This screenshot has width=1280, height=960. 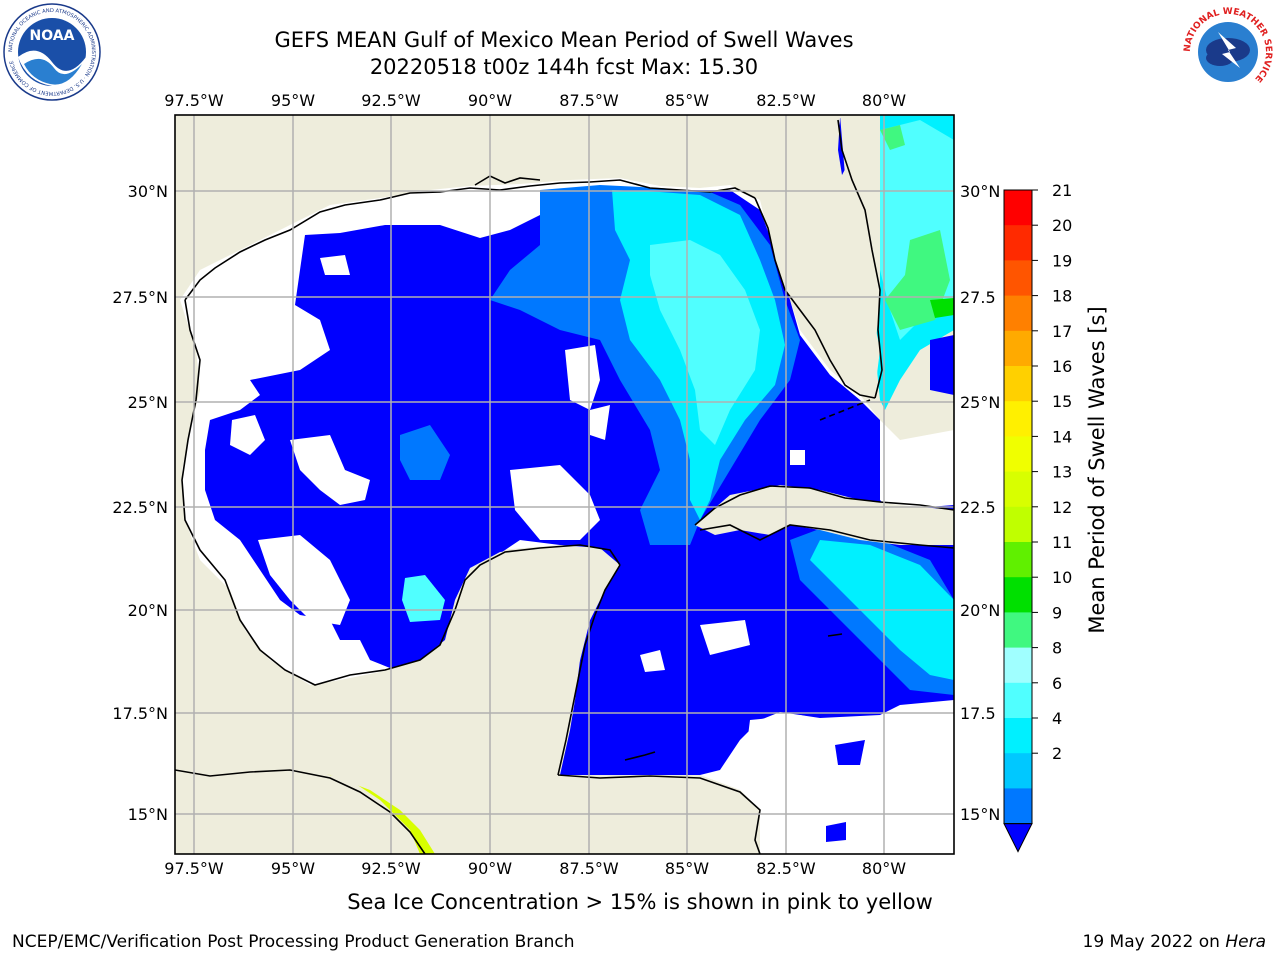 What do you see at coordinates (1062, 507) in the screenshot?
I see `colorbar-label: 12` at bounding box center [1062, 507].